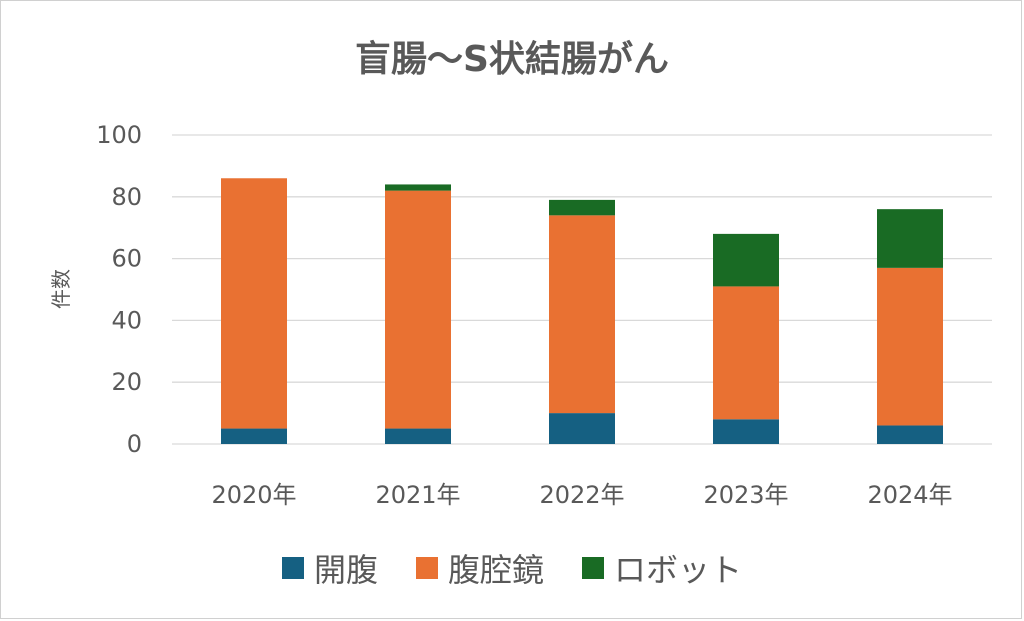  Describe the element at coordinates (126, 197) in the screenshot. I see `y-tick-label: 80` at that location.